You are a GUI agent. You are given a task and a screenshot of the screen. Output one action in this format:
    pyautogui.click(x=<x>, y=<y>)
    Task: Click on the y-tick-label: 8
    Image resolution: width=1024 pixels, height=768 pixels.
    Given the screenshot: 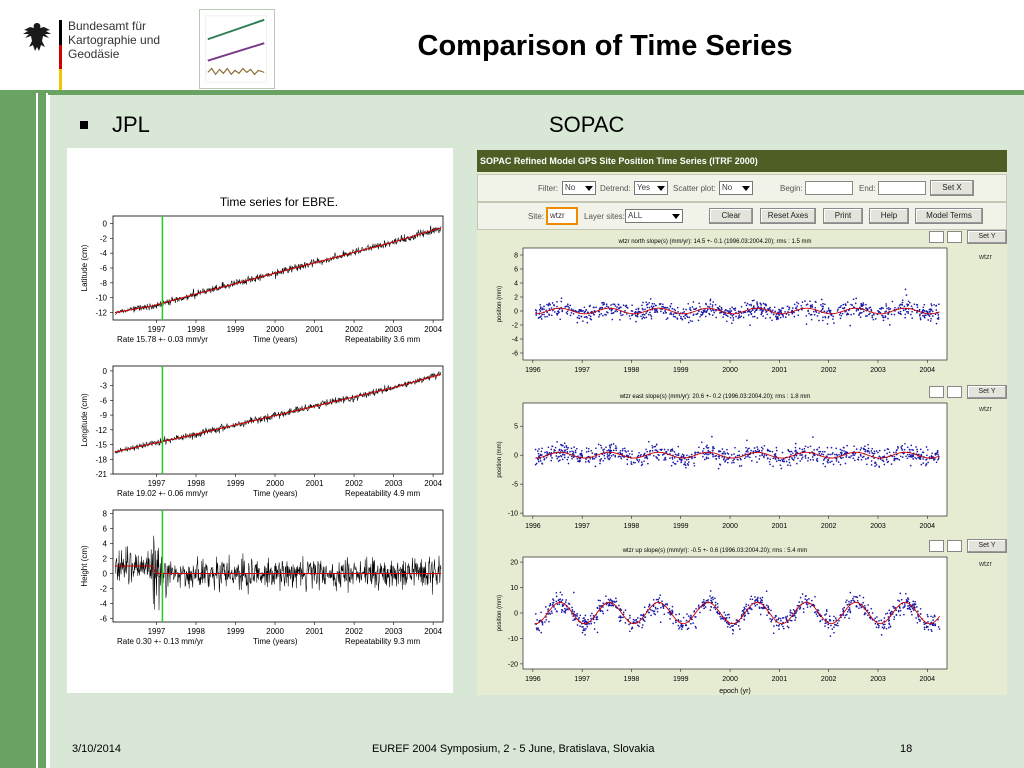 What is the action you would take?
    pyautogui.click(x=105, y=514)
    